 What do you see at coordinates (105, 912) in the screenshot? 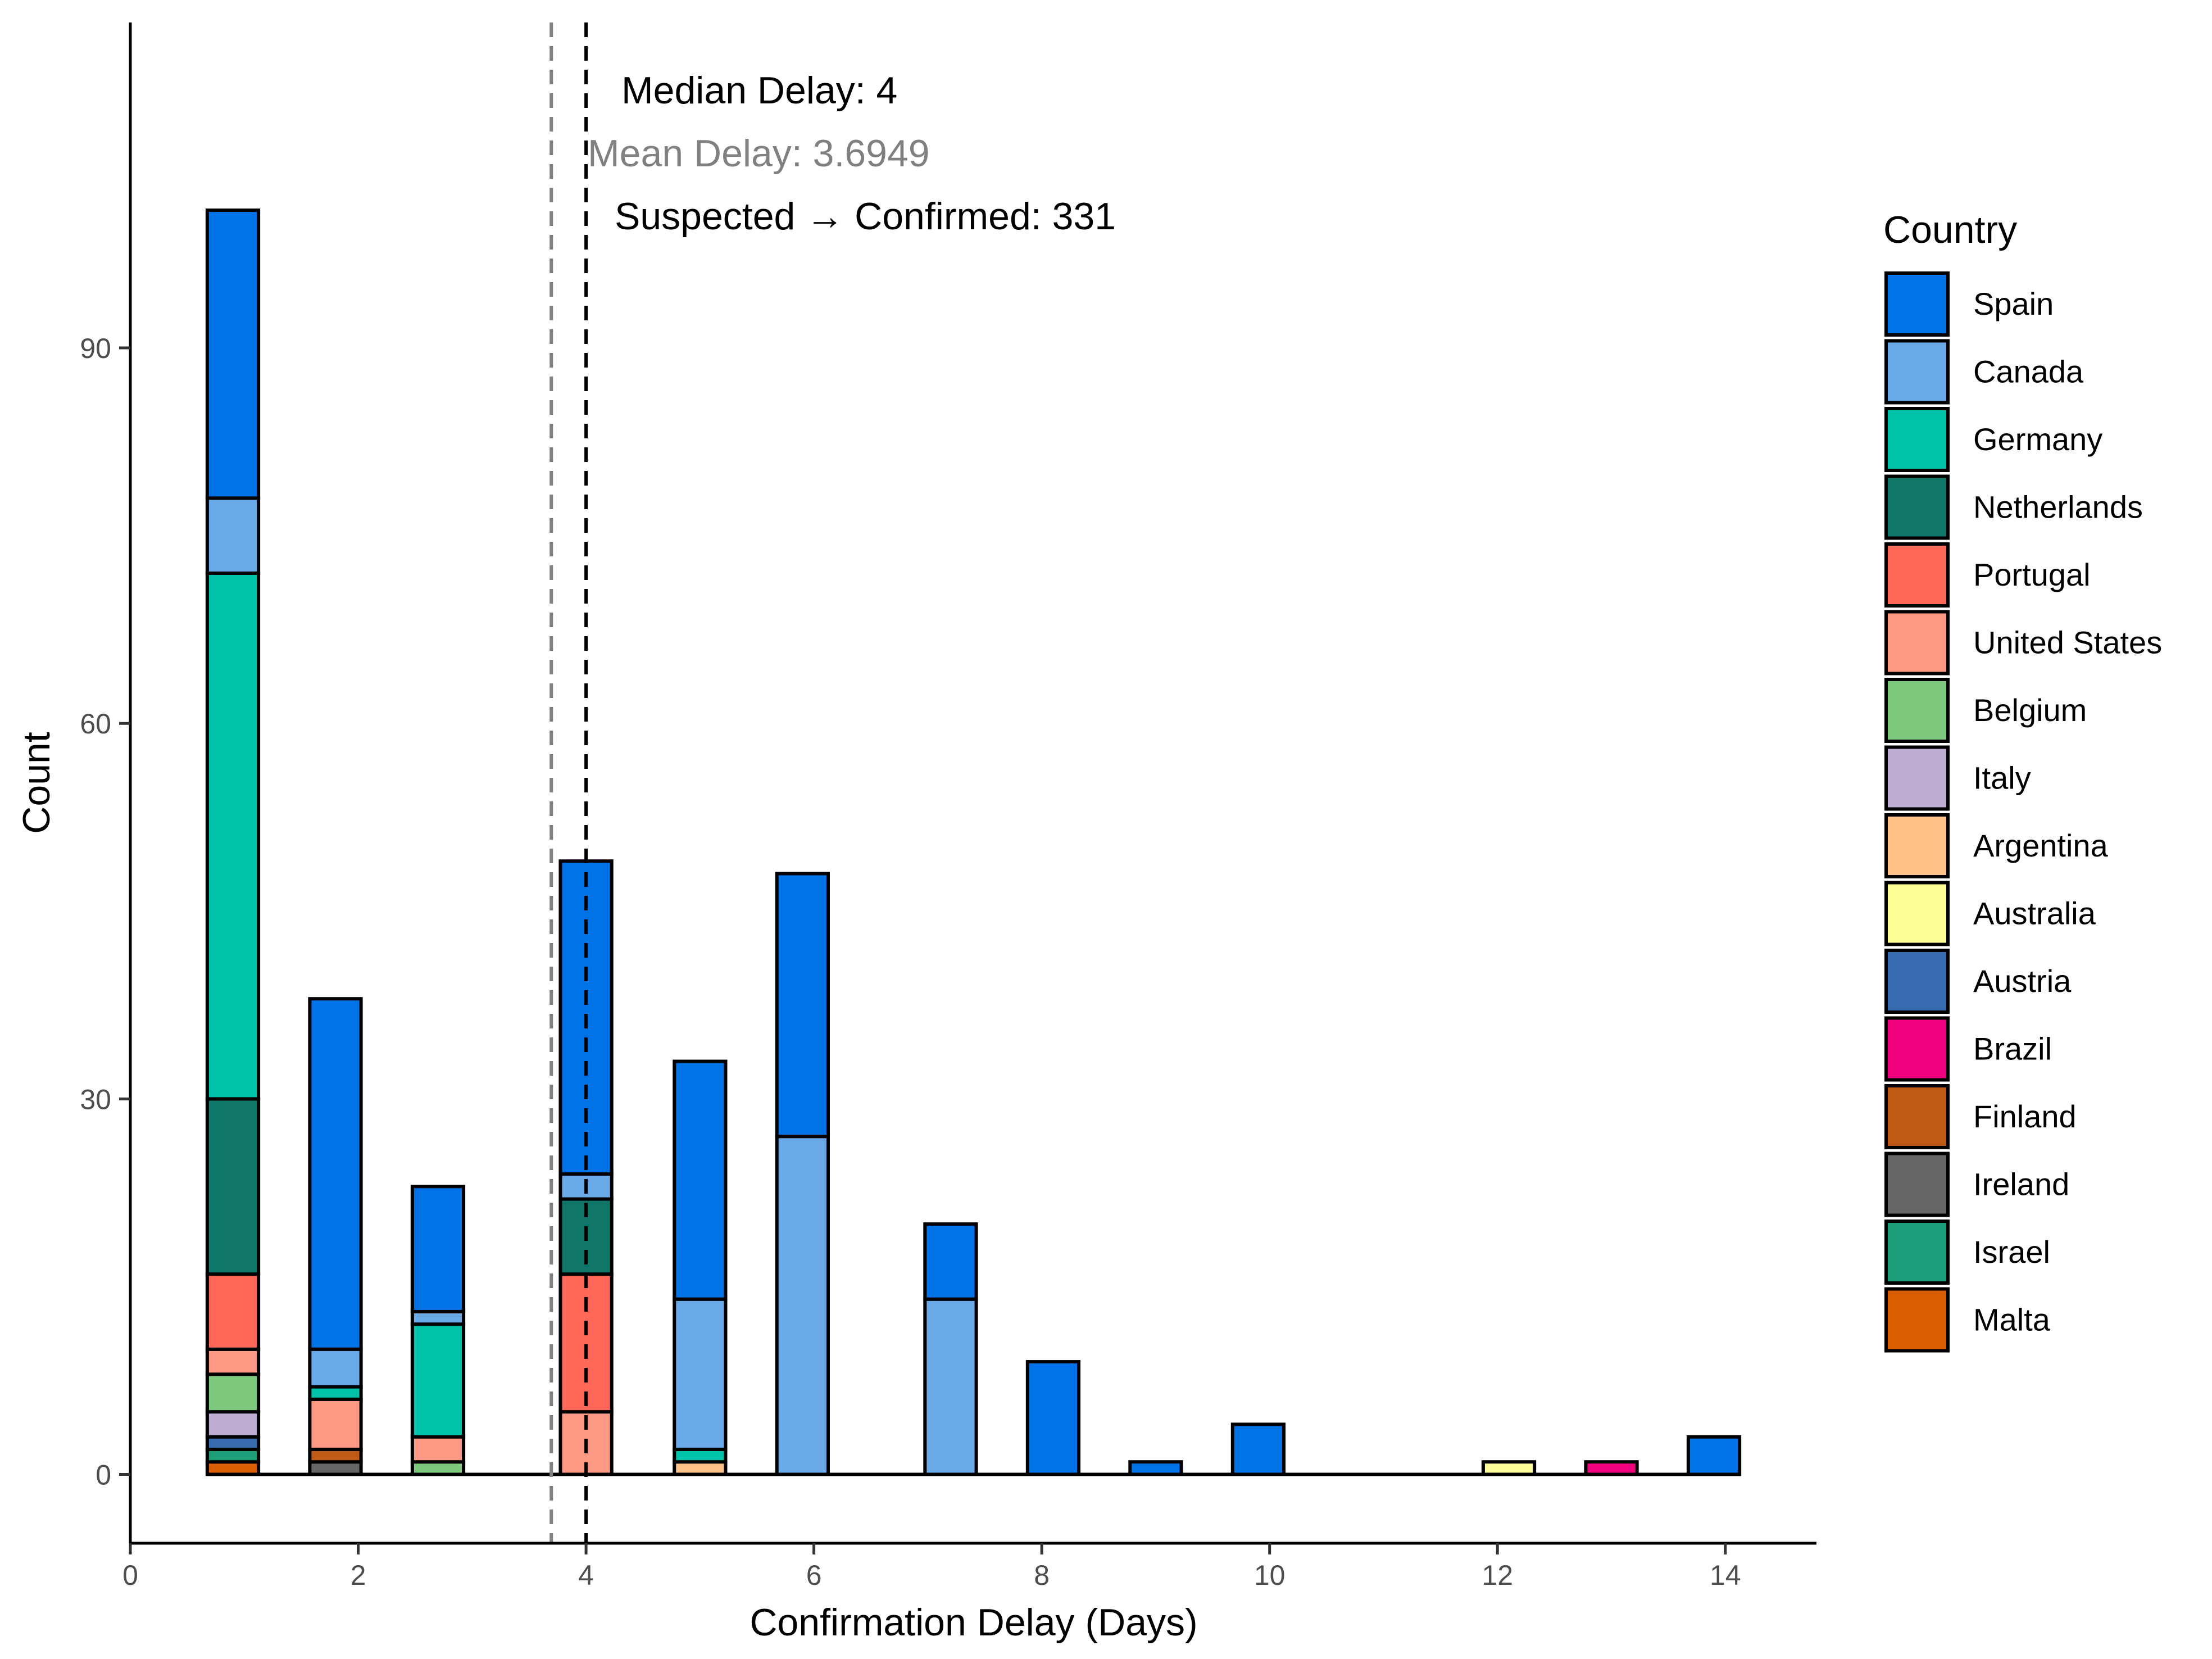
I see `y-axis-ticks: 0 30 60 90` at bounding box center [105, 912].